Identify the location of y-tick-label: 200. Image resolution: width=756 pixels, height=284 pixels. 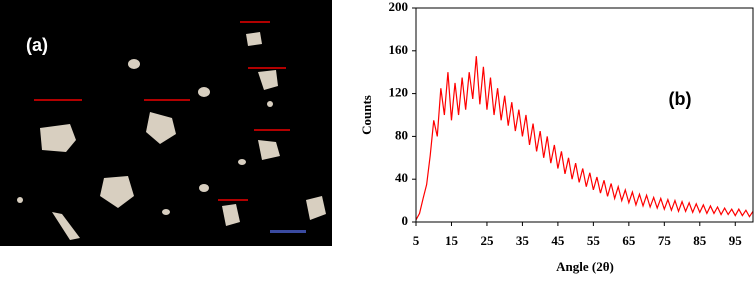
(399, 7).